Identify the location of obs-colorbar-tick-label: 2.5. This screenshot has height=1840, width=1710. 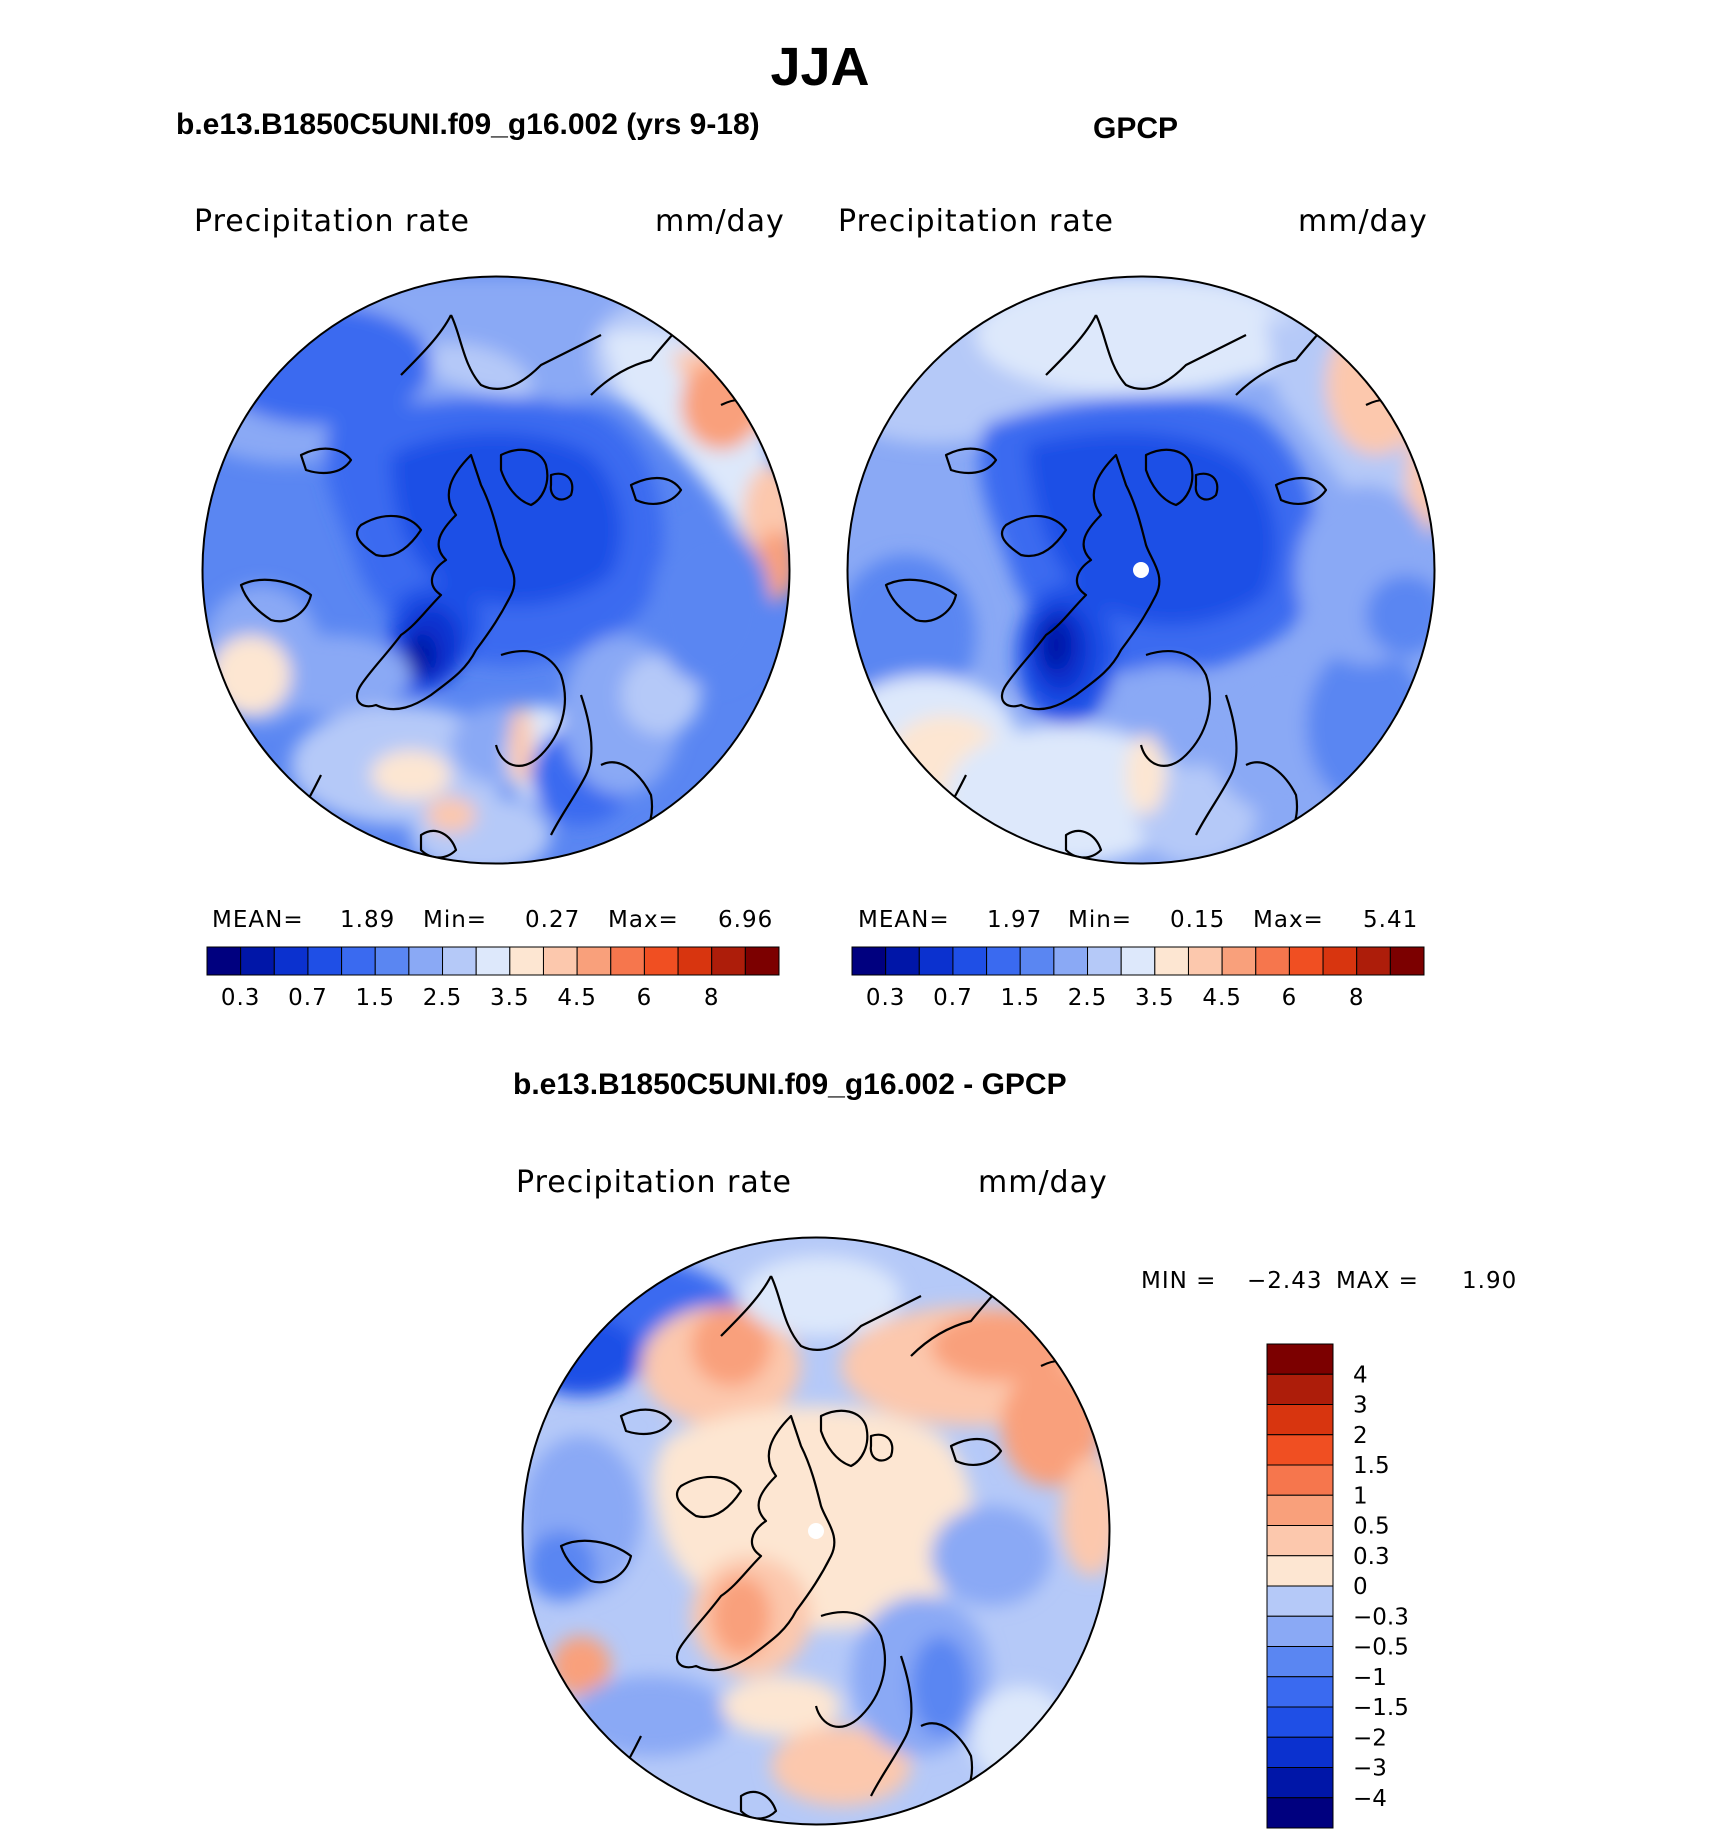
(1088, 998).